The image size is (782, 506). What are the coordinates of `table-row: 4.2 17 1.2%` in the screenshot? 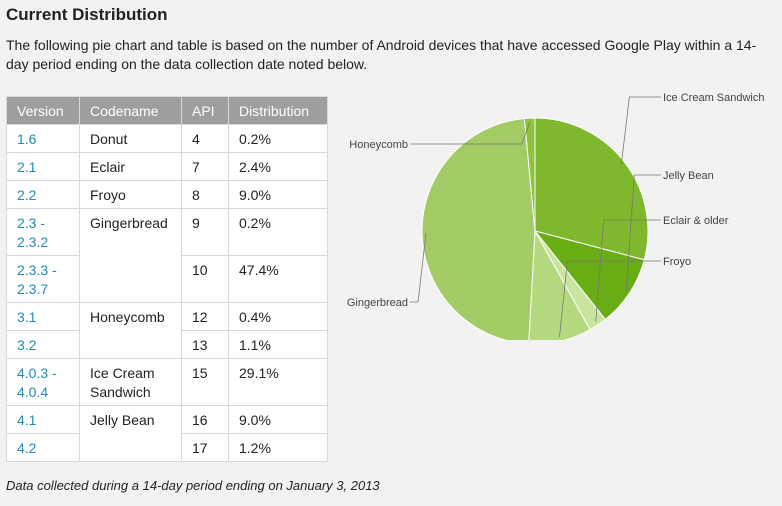 It's located at (167, 447).